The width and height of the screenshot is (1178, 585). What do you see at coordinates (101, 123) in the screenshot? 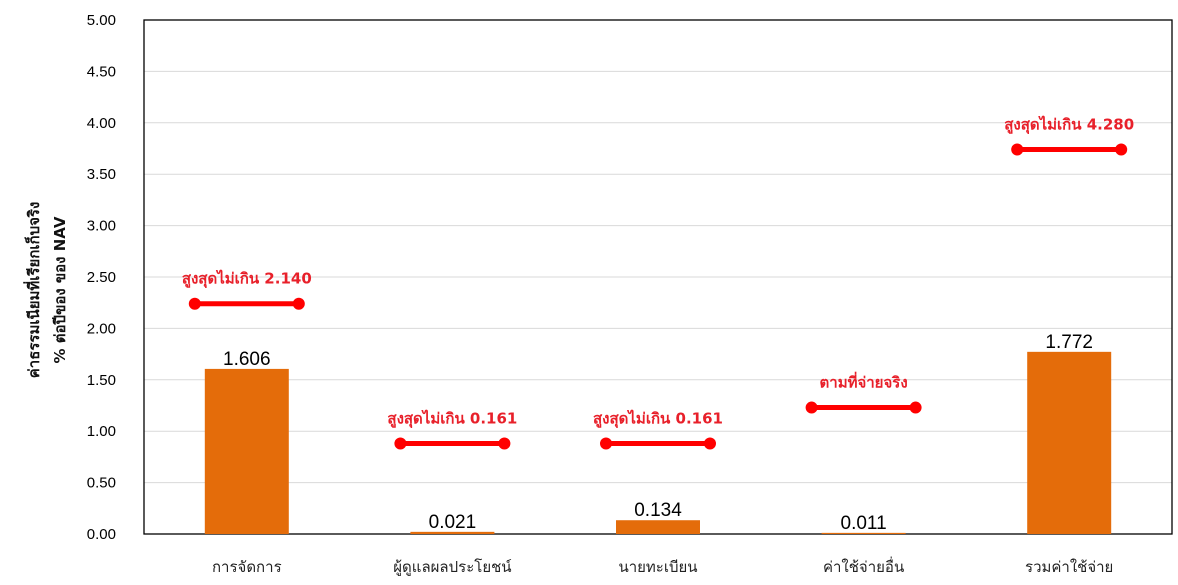
I see `y-tick-label: 4.00` at bounding box center [101, 123].